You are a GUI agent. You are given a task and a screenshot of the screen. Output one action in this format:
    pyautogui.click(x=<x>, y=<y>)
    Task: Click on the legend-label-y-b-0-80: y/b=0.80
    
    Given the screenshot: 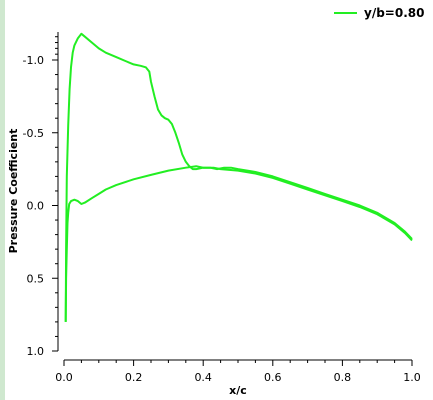 What is the action you would take?
    pyautogui.click(x=394, y=13)
    